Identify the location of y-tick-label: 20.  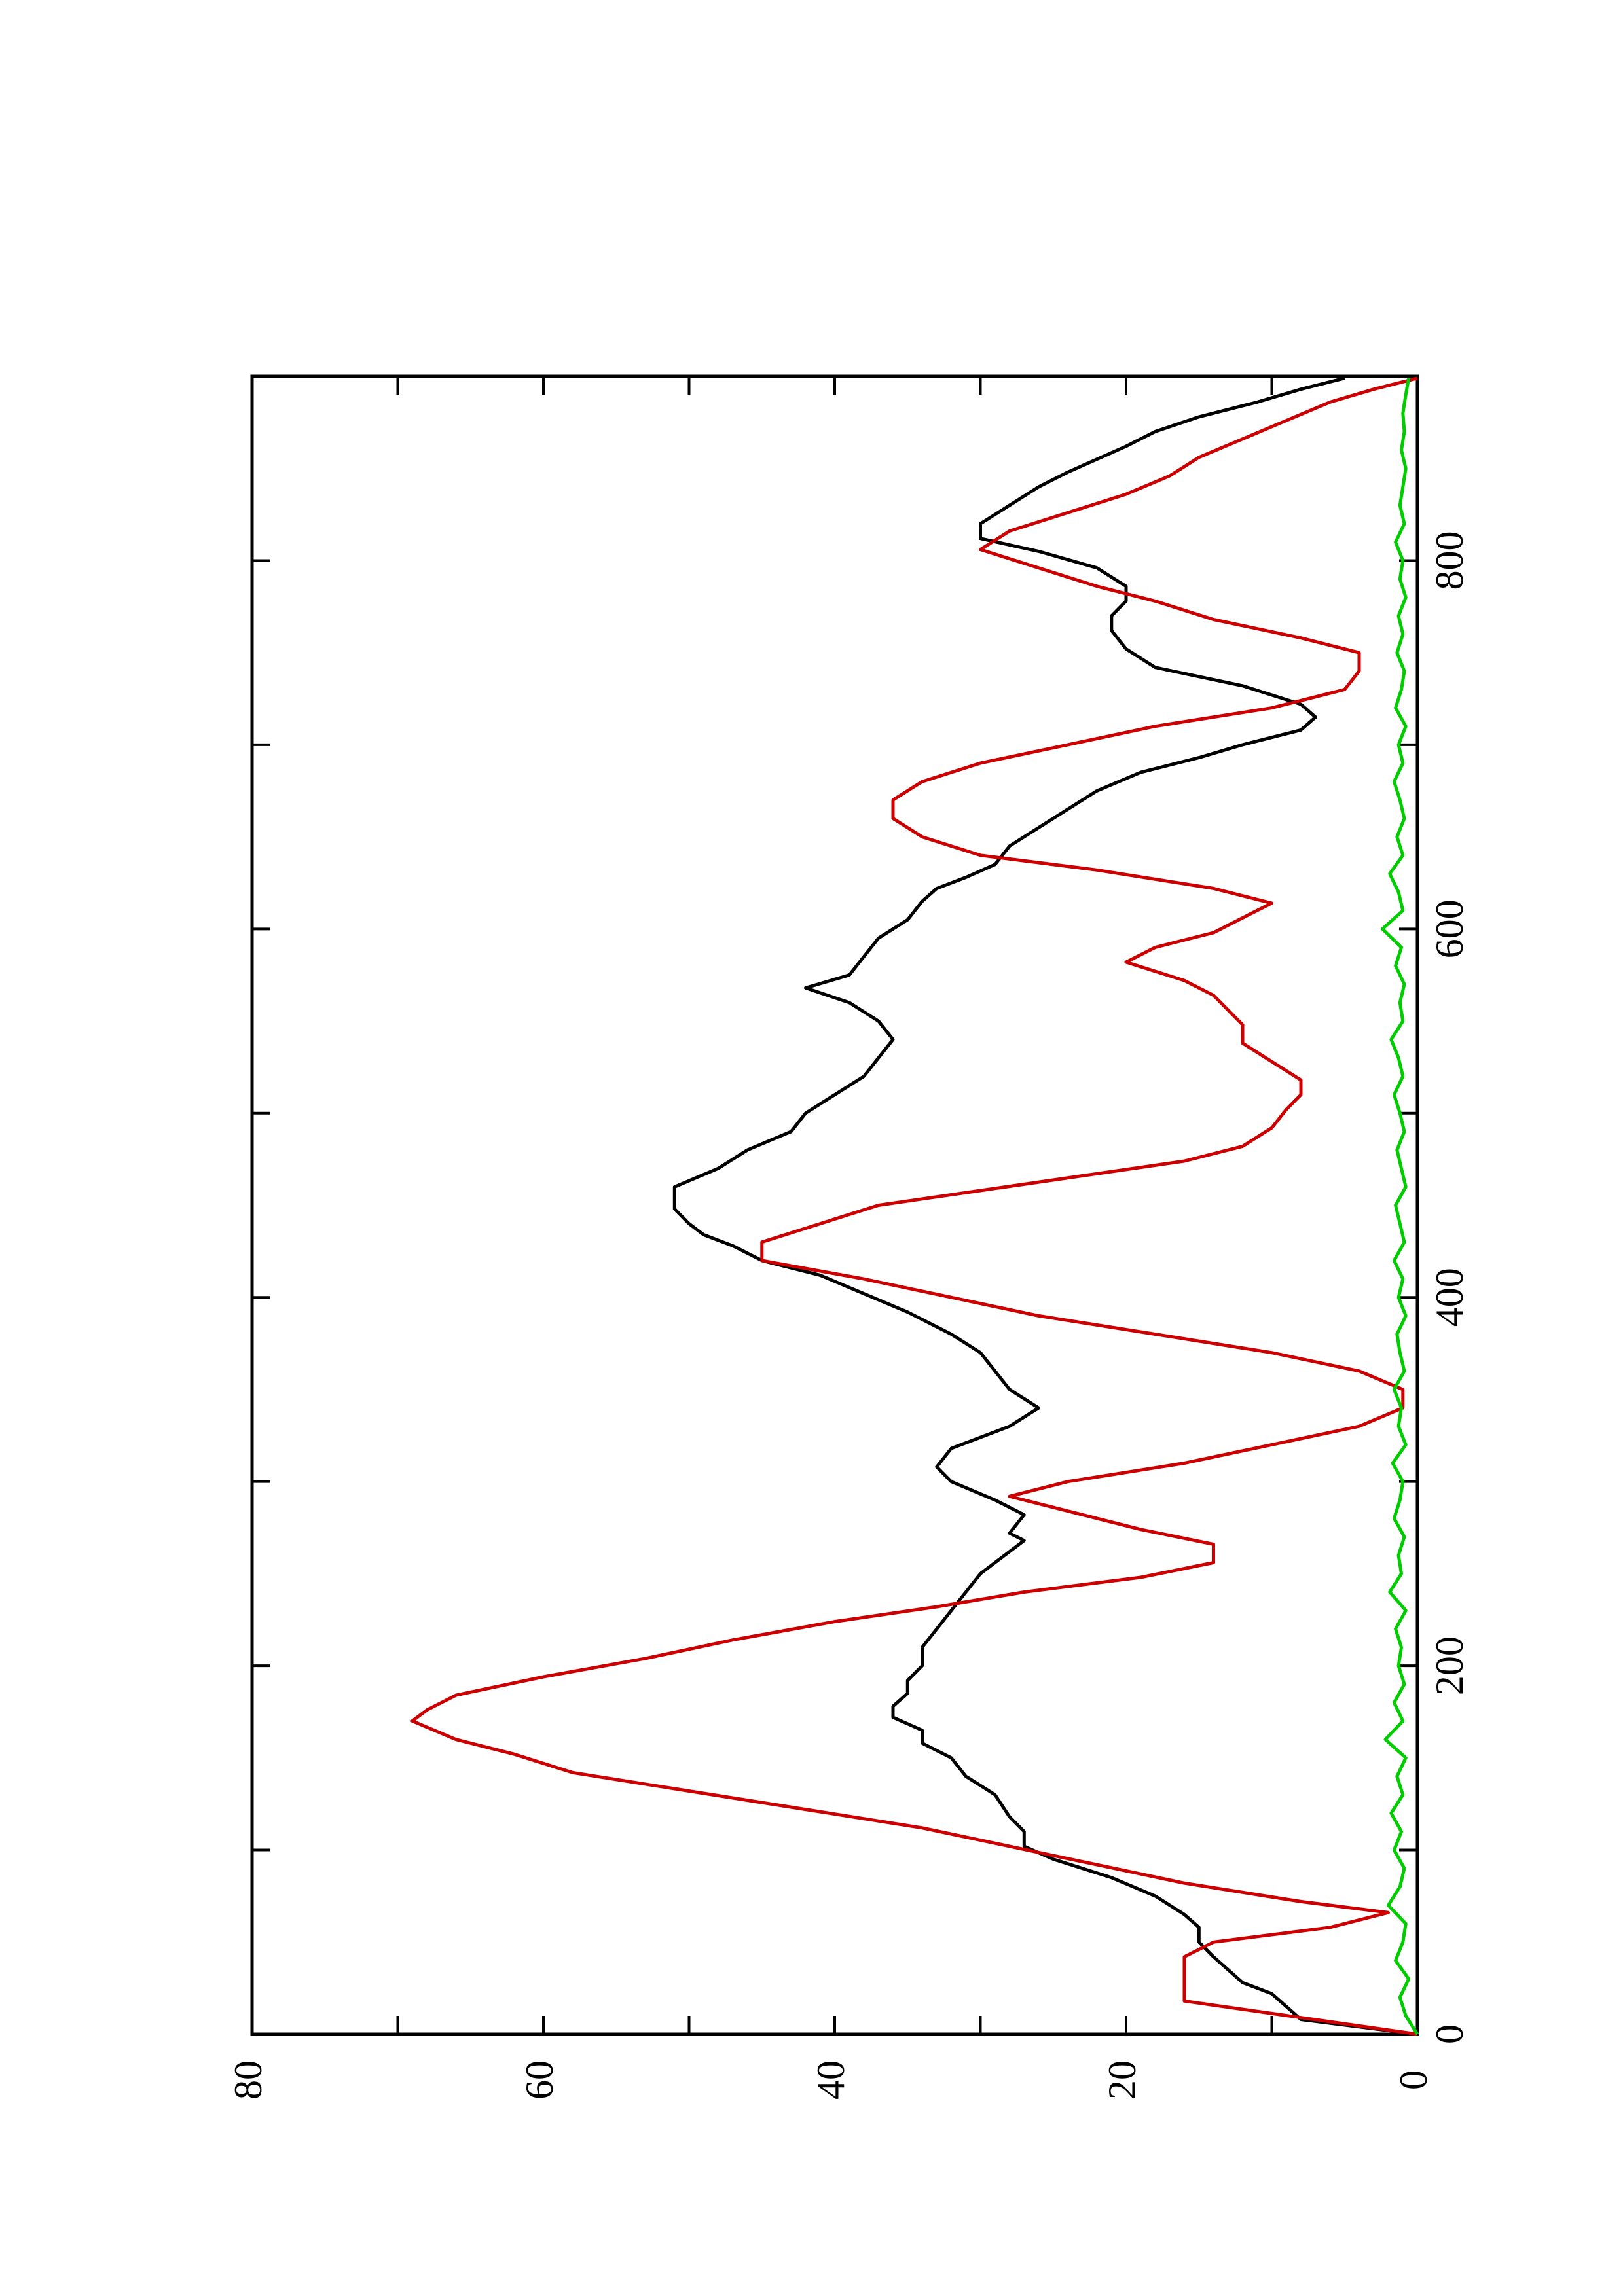
(1122, 2080).